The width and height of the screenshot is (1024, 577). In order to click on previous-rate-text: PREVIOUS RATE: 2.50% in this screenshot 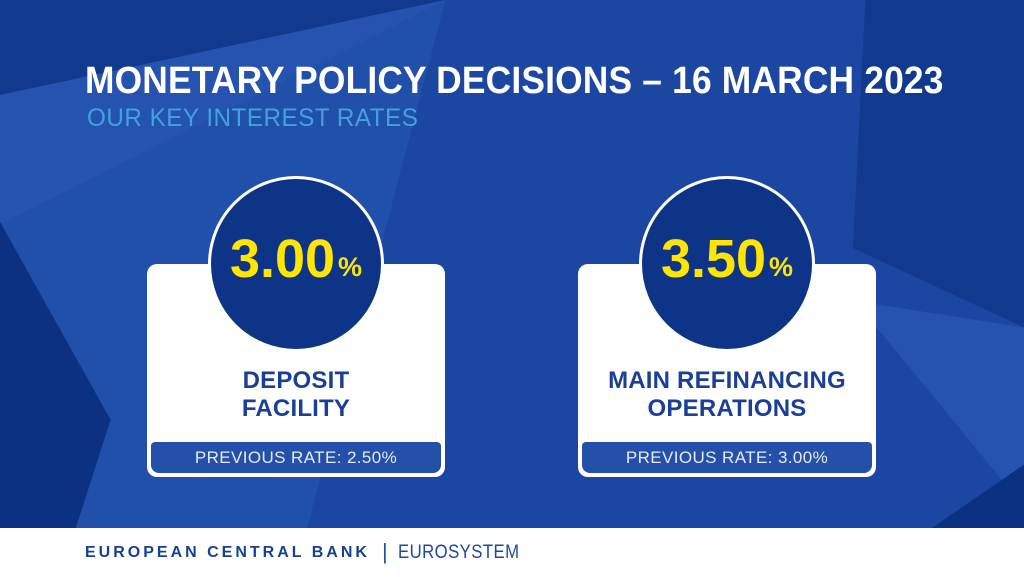, I will do `click(296, 457)`.